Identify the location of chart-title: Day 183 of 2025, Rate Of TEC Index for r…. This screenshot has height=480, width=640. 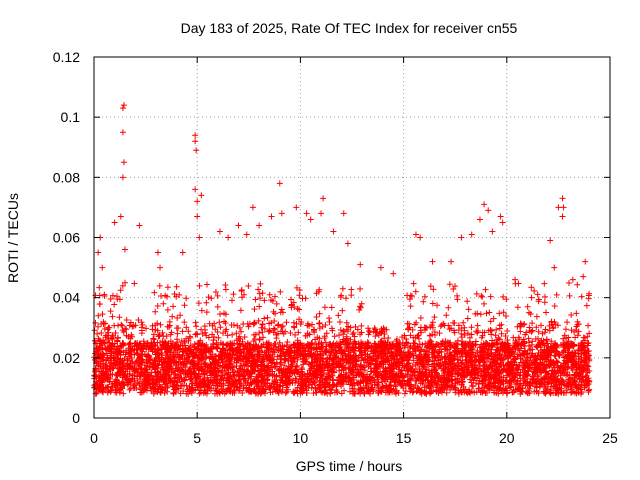
(349, 28).